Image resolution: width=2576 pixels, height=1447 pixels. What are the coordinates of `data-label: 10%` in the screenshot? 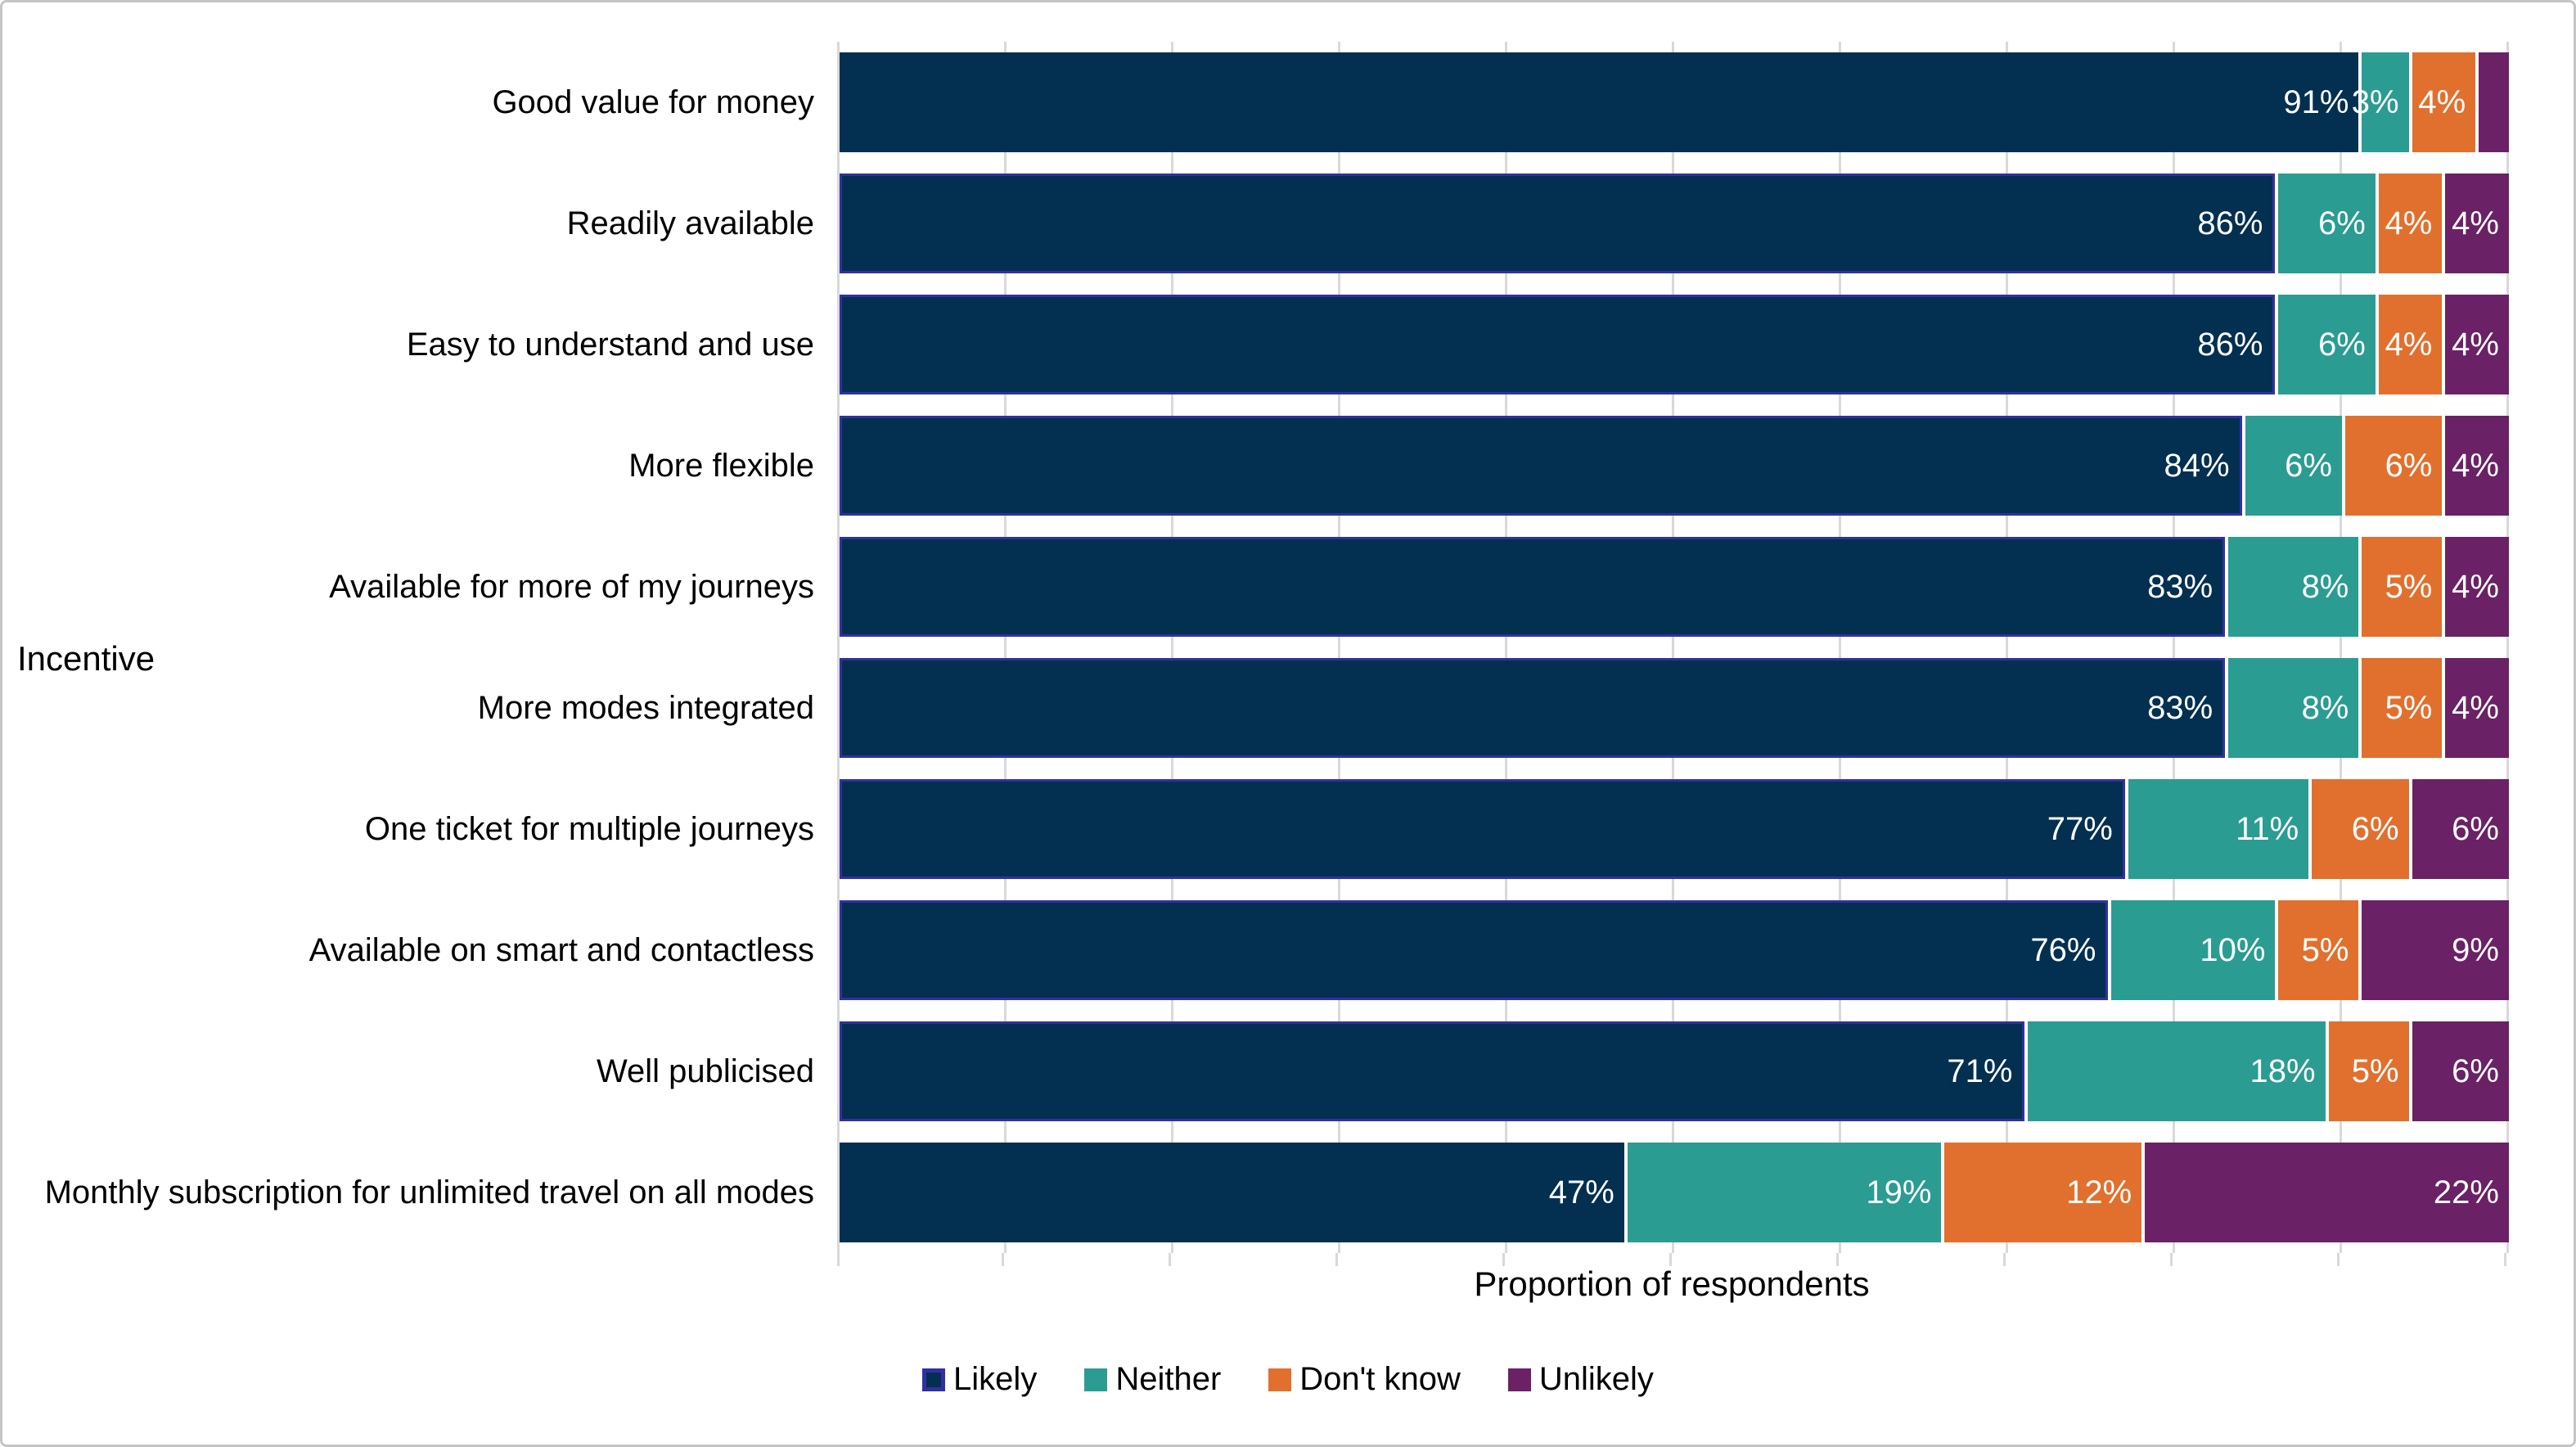 It's located at (2233, 949).